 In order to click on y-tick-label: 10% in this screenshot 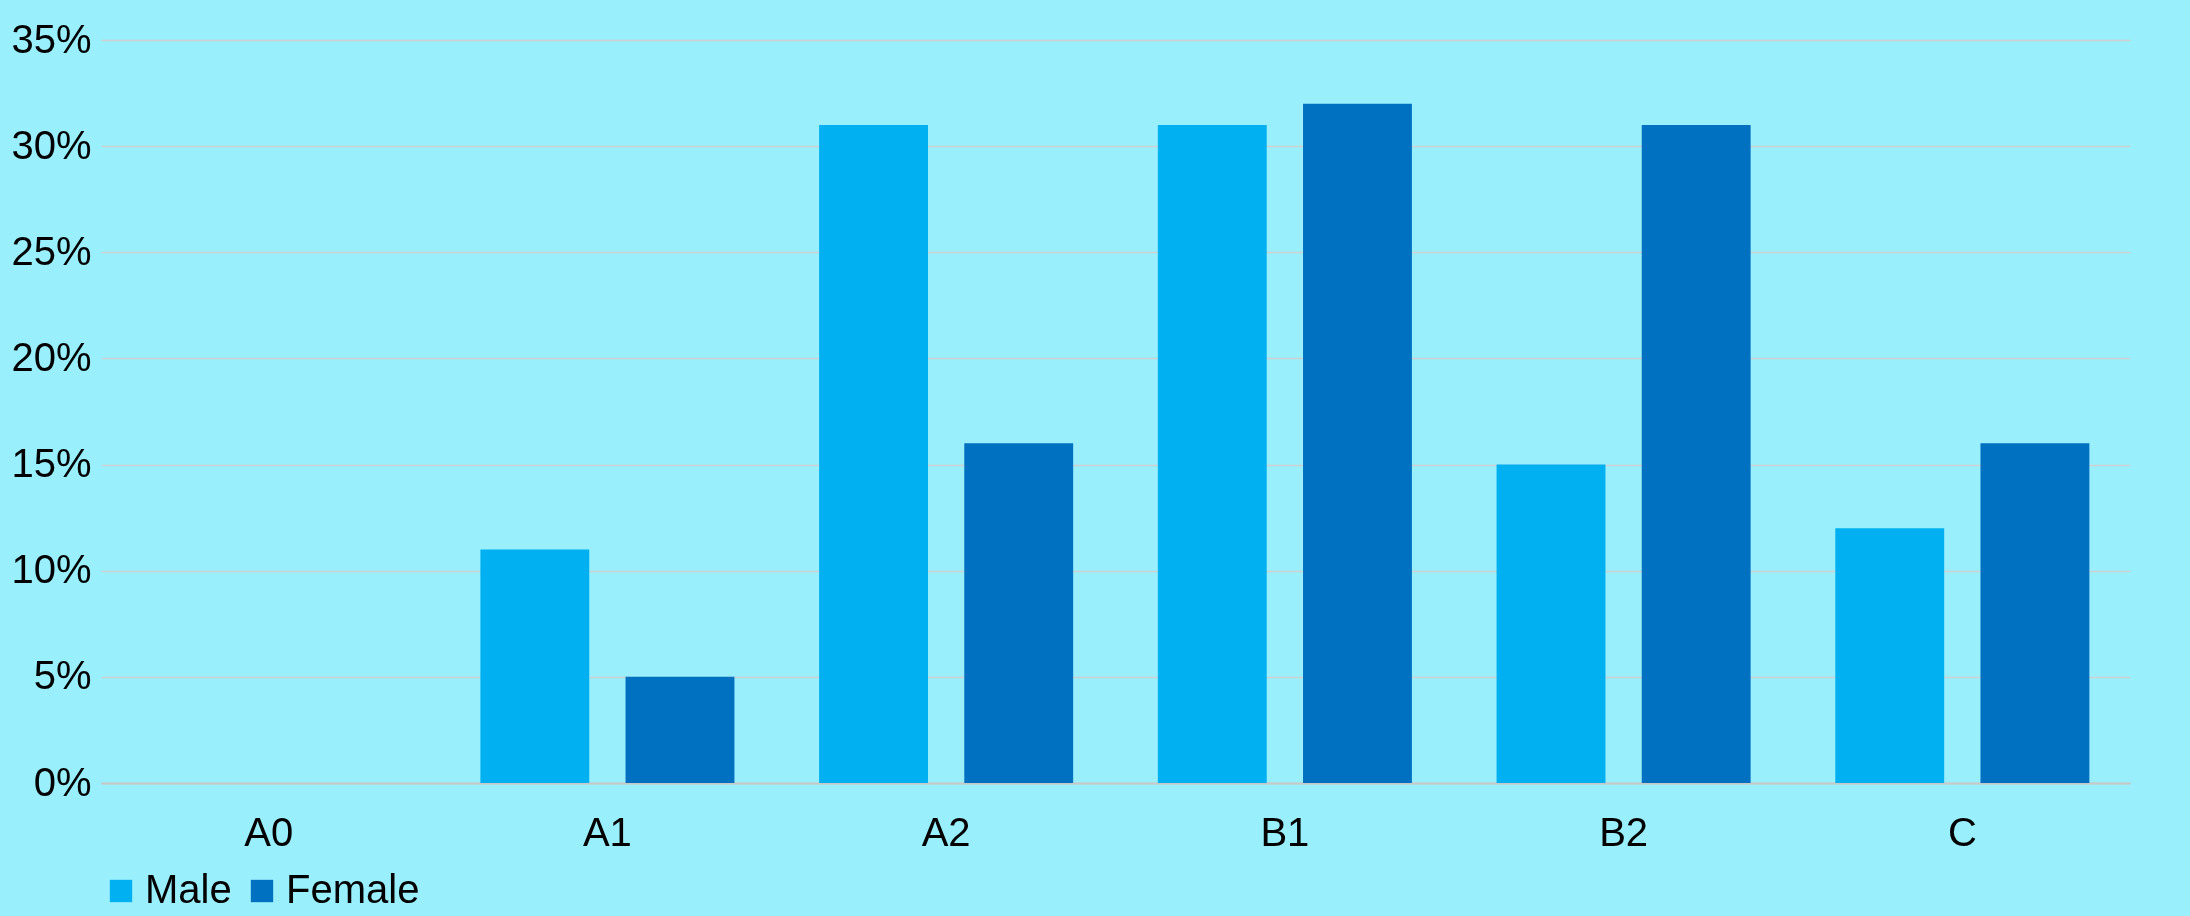, I will do `click(51, 569)`.